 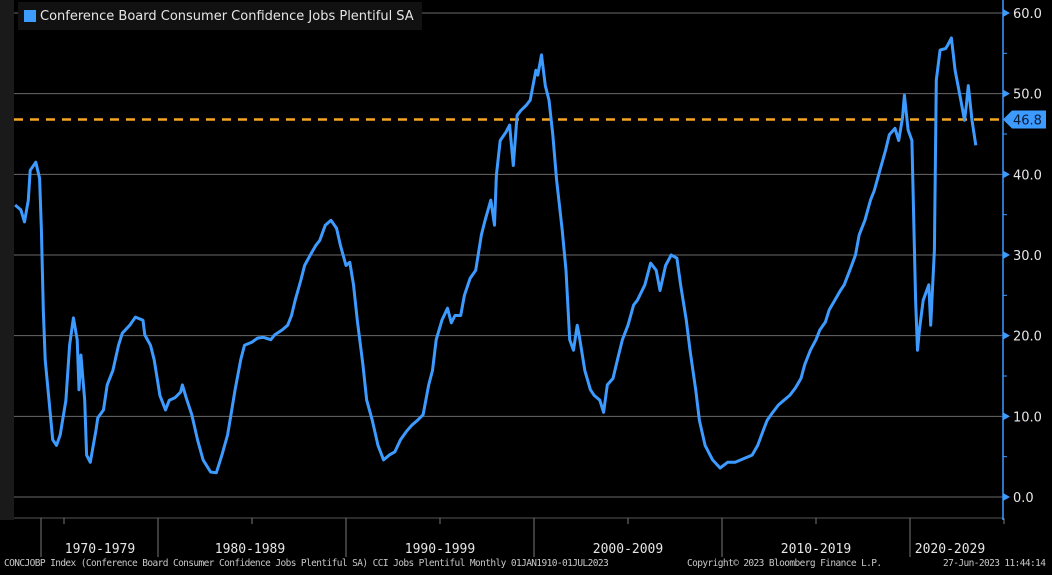 I want to click on footer-copyright: Copyright© 2023 Bloomberg Finance L.P., so click(x=784, y=563).